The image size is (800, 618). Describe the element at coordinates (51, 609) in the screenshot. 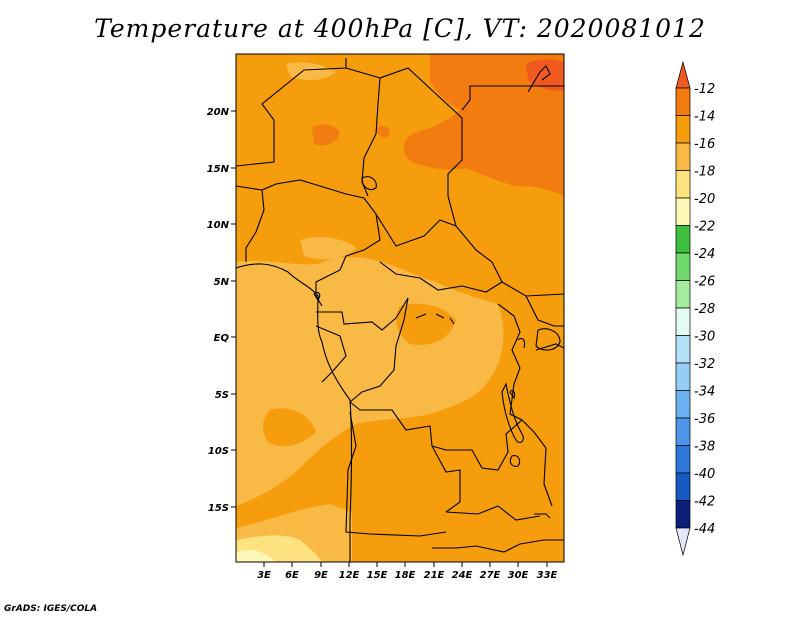

I see `grads-credit: GrADS: IGES/COLA` at that location.